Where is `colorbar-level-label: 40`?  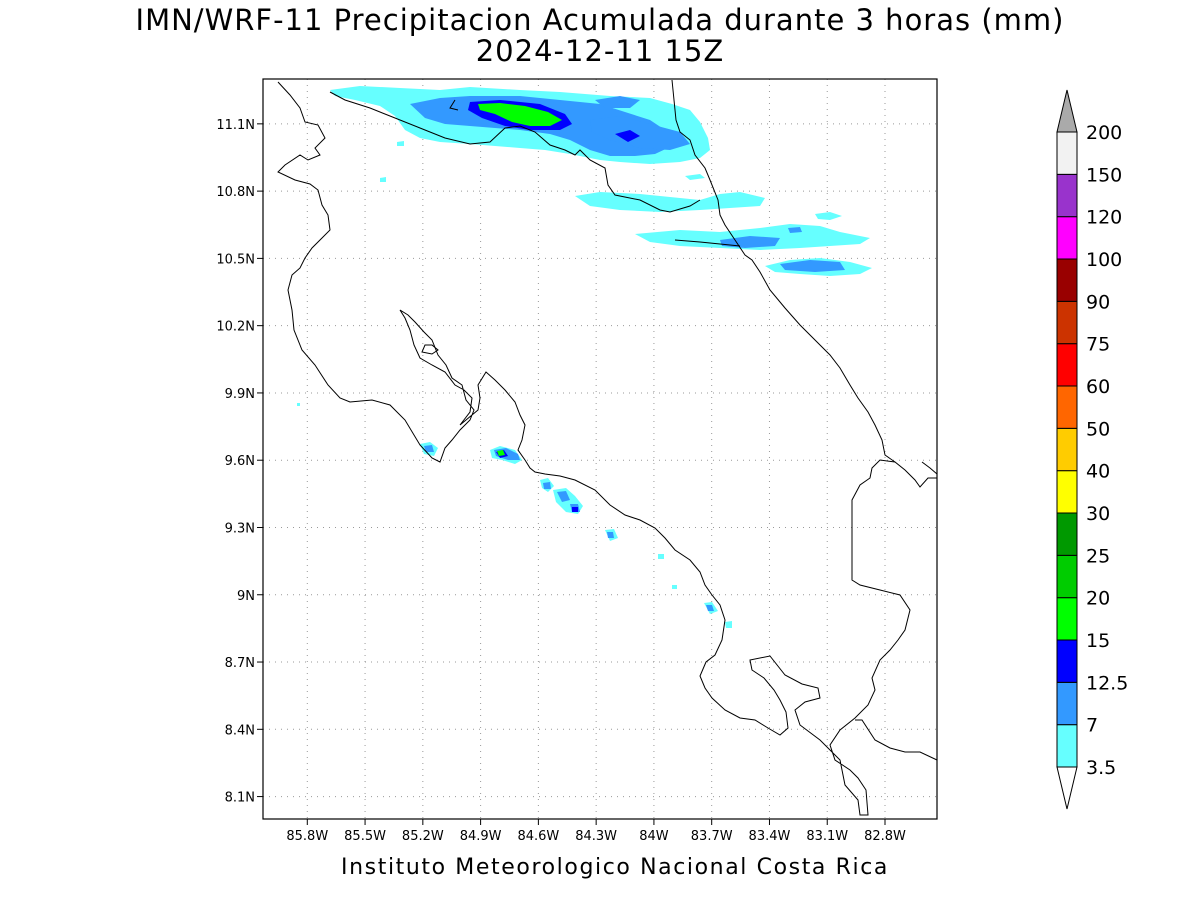
colorbar-level-label: 40 is located at coordinates (1098, 472).